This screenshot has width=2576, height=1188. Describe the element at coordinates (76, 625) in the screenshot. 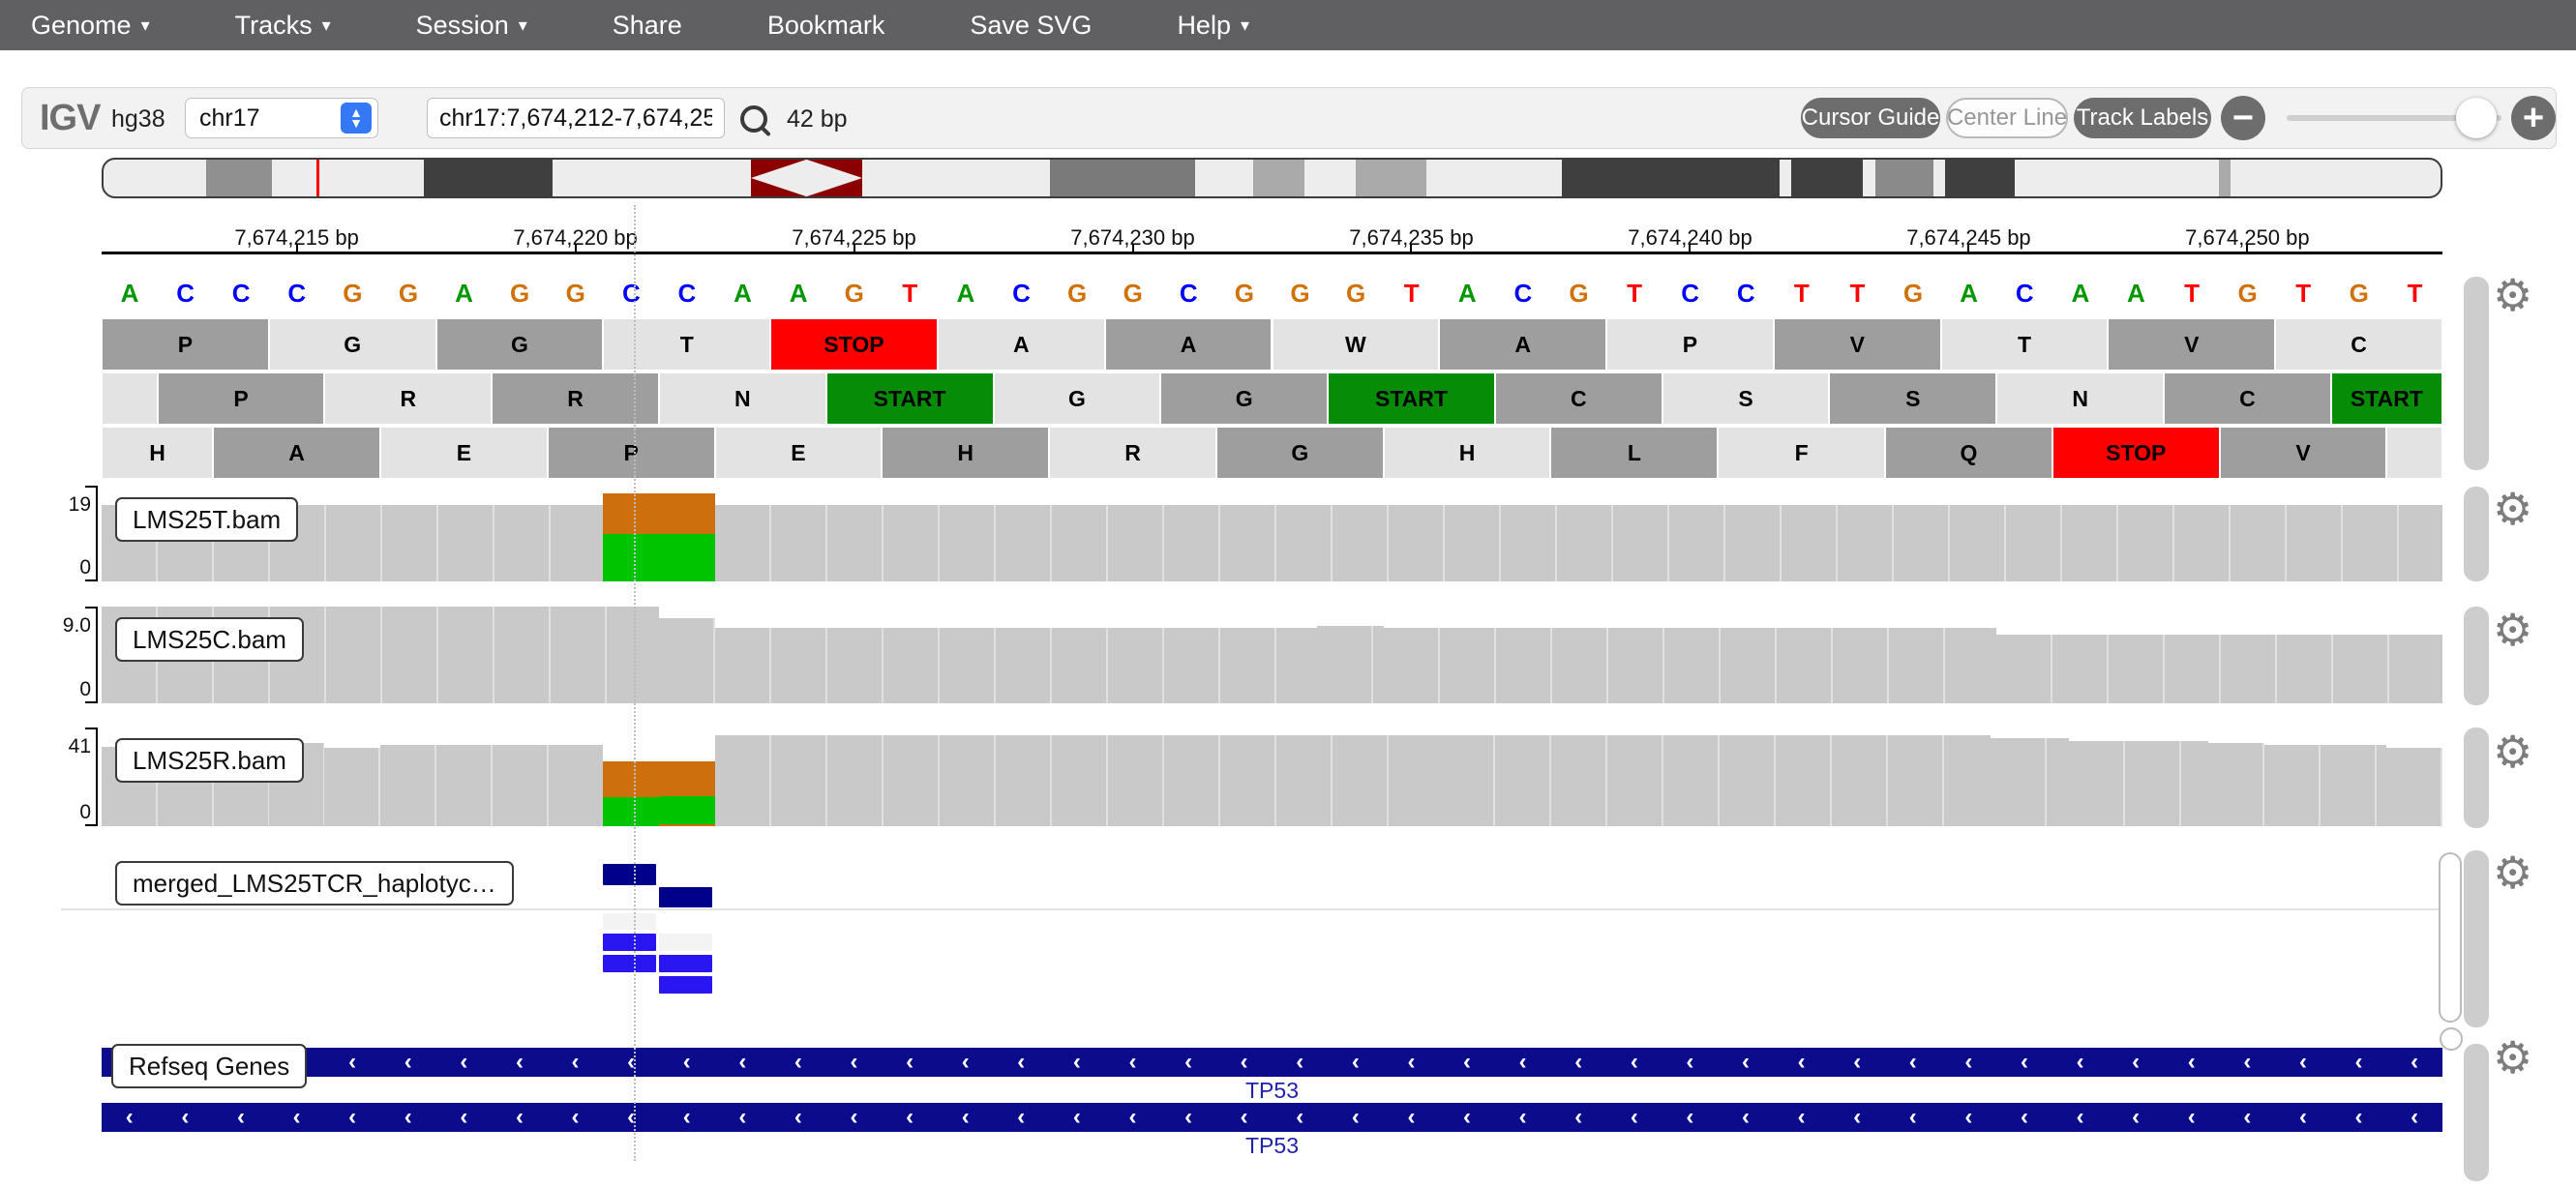

I see `axis-max-label: 9.0` at that location.